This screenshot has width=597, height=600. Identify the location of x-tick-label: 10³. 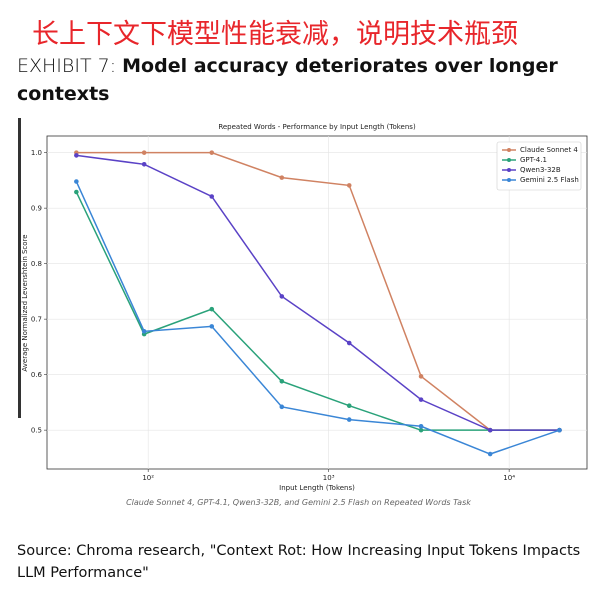
(329, 478).